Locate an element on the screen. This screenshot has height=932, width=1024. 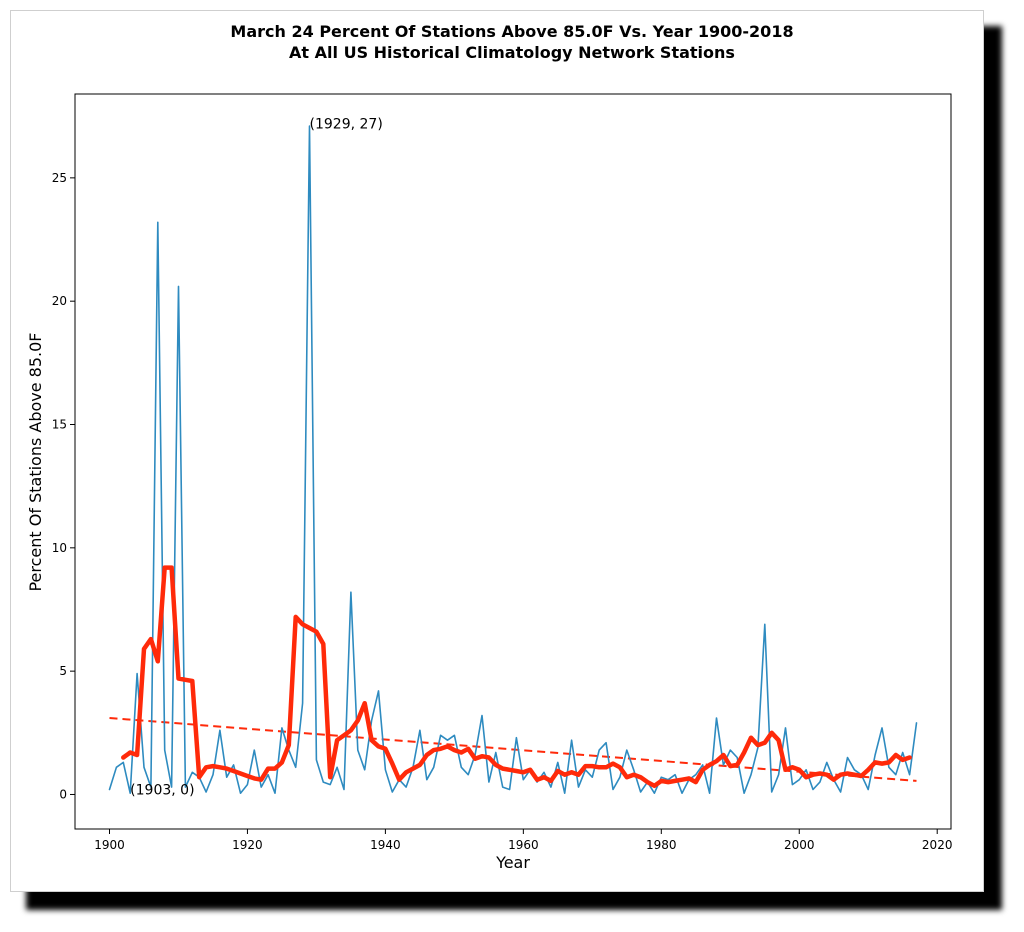
y-tick-label: 0 is located at coordinates (63, 794).